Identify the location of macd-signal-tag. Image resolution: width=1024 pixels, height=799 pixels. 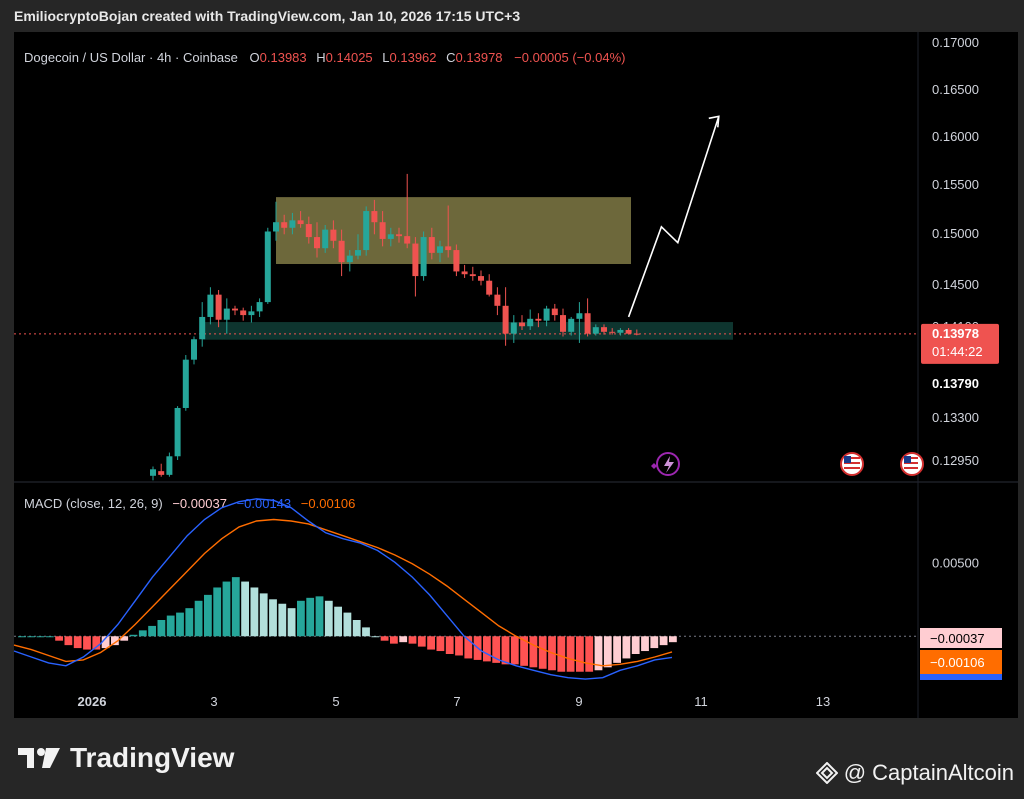
(961, 662).